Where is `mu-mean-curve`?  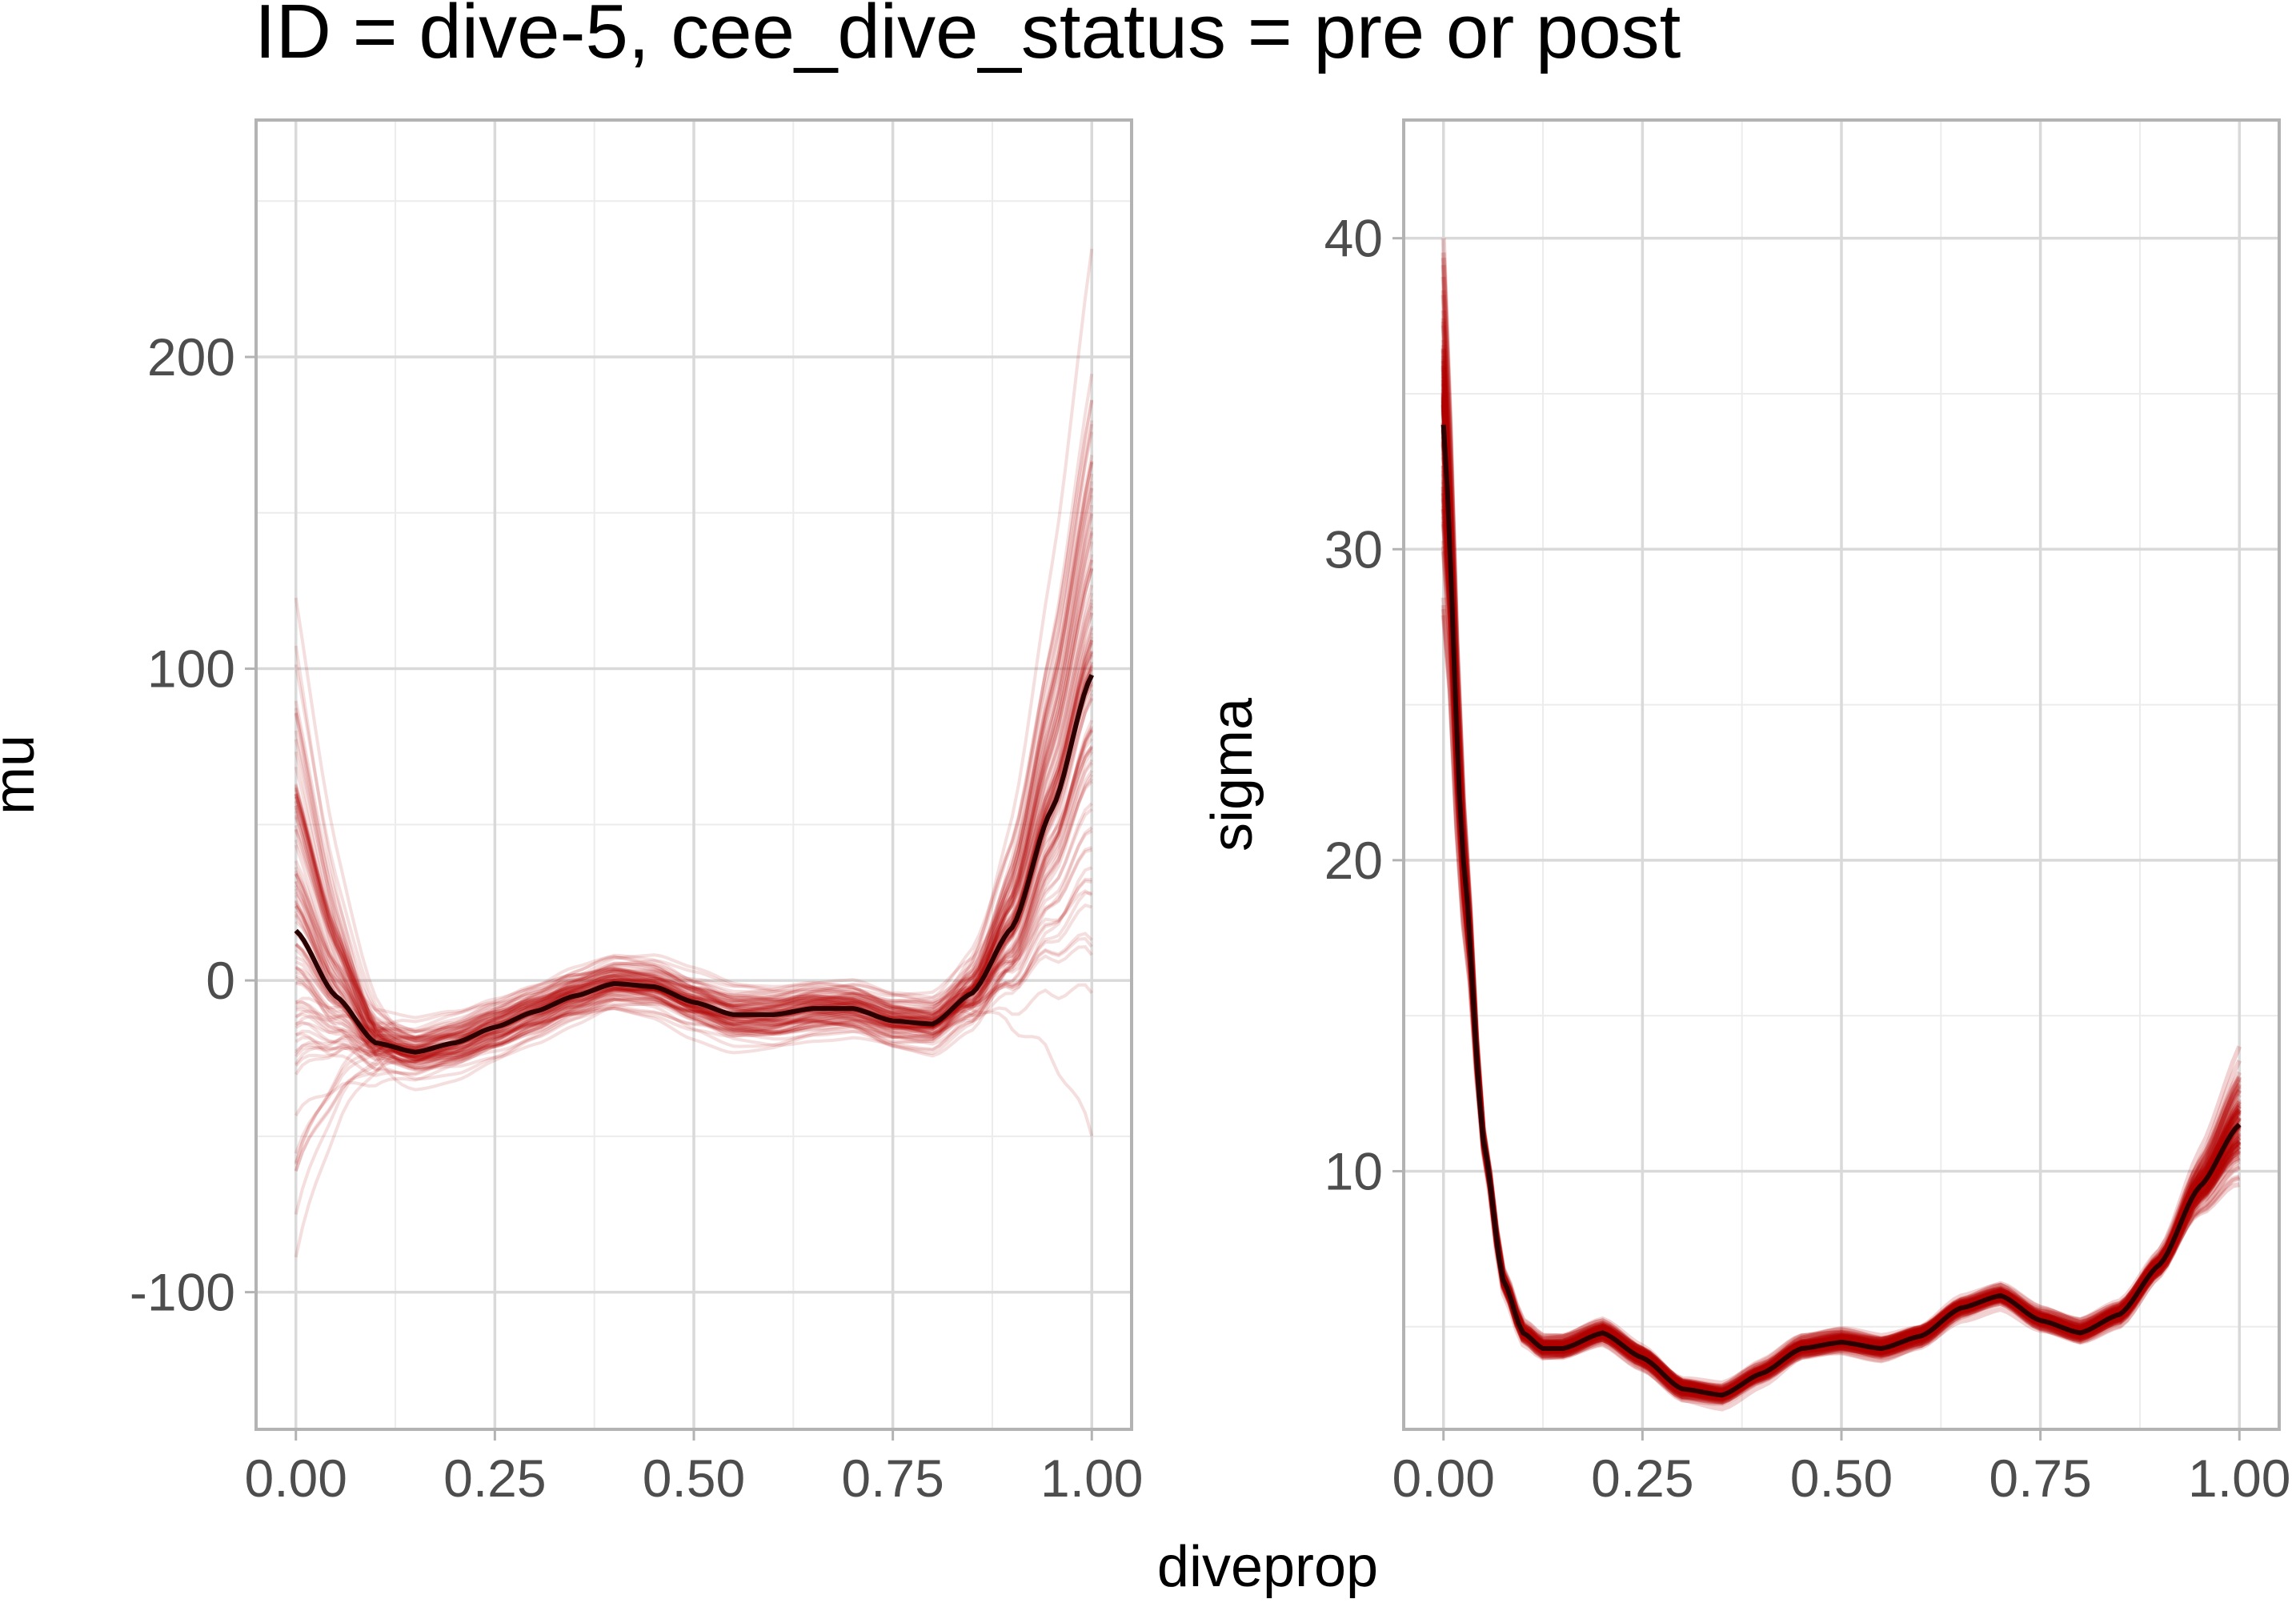 mu-mean-curve is located at coordinates (694, 864).